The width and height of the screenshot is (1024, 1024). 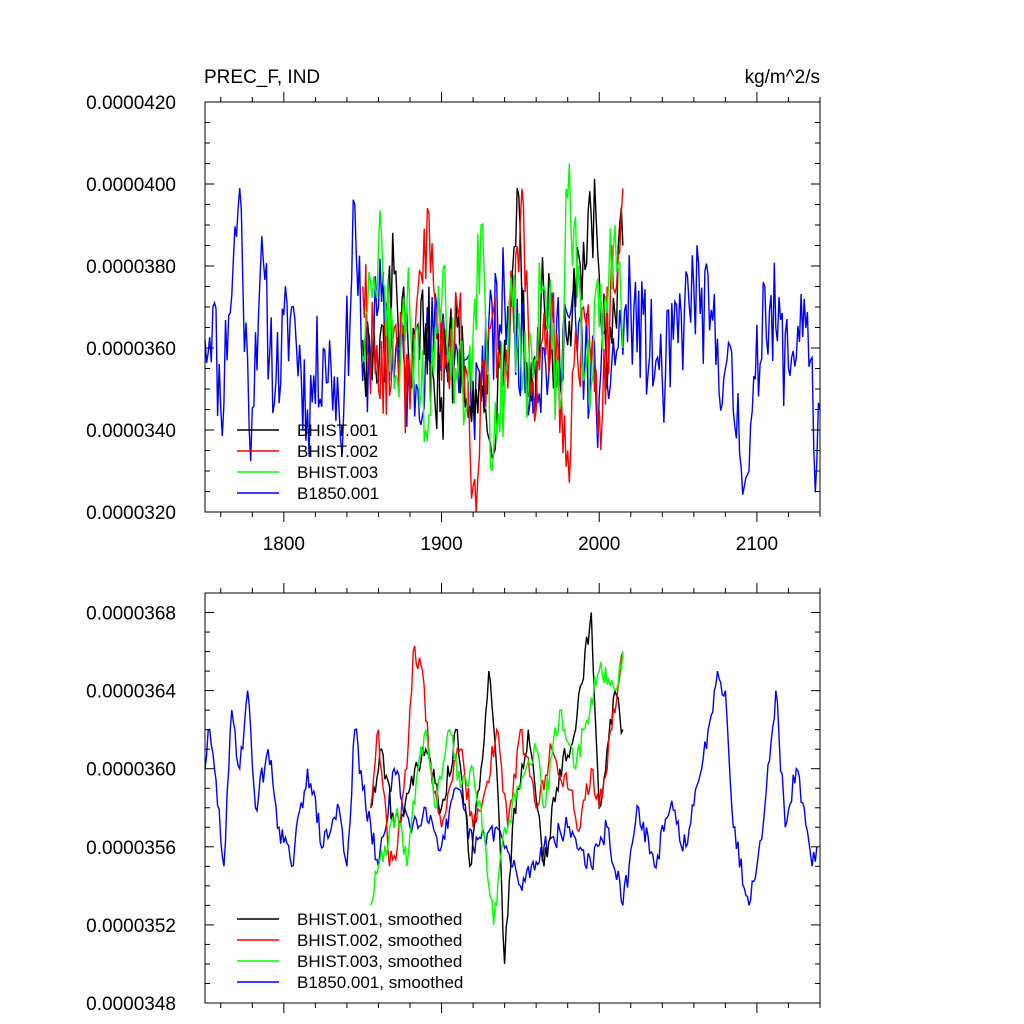 What do you see at coordinates (380, 982) in the screenshot?
I see `legend-label: B1850.001, smoothed` at bounding box center [380, 982].